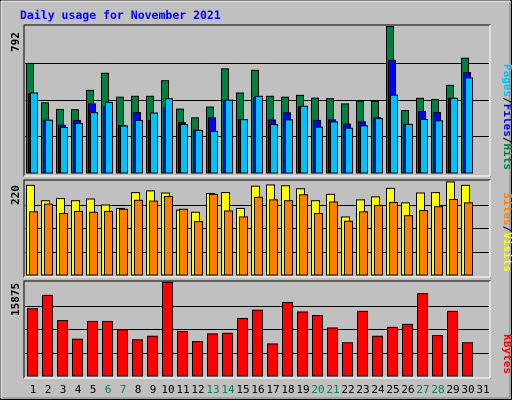 This screenshot has width=512, height=400. I want to click on legend-kbytes: KBytes, so click(506, 354).